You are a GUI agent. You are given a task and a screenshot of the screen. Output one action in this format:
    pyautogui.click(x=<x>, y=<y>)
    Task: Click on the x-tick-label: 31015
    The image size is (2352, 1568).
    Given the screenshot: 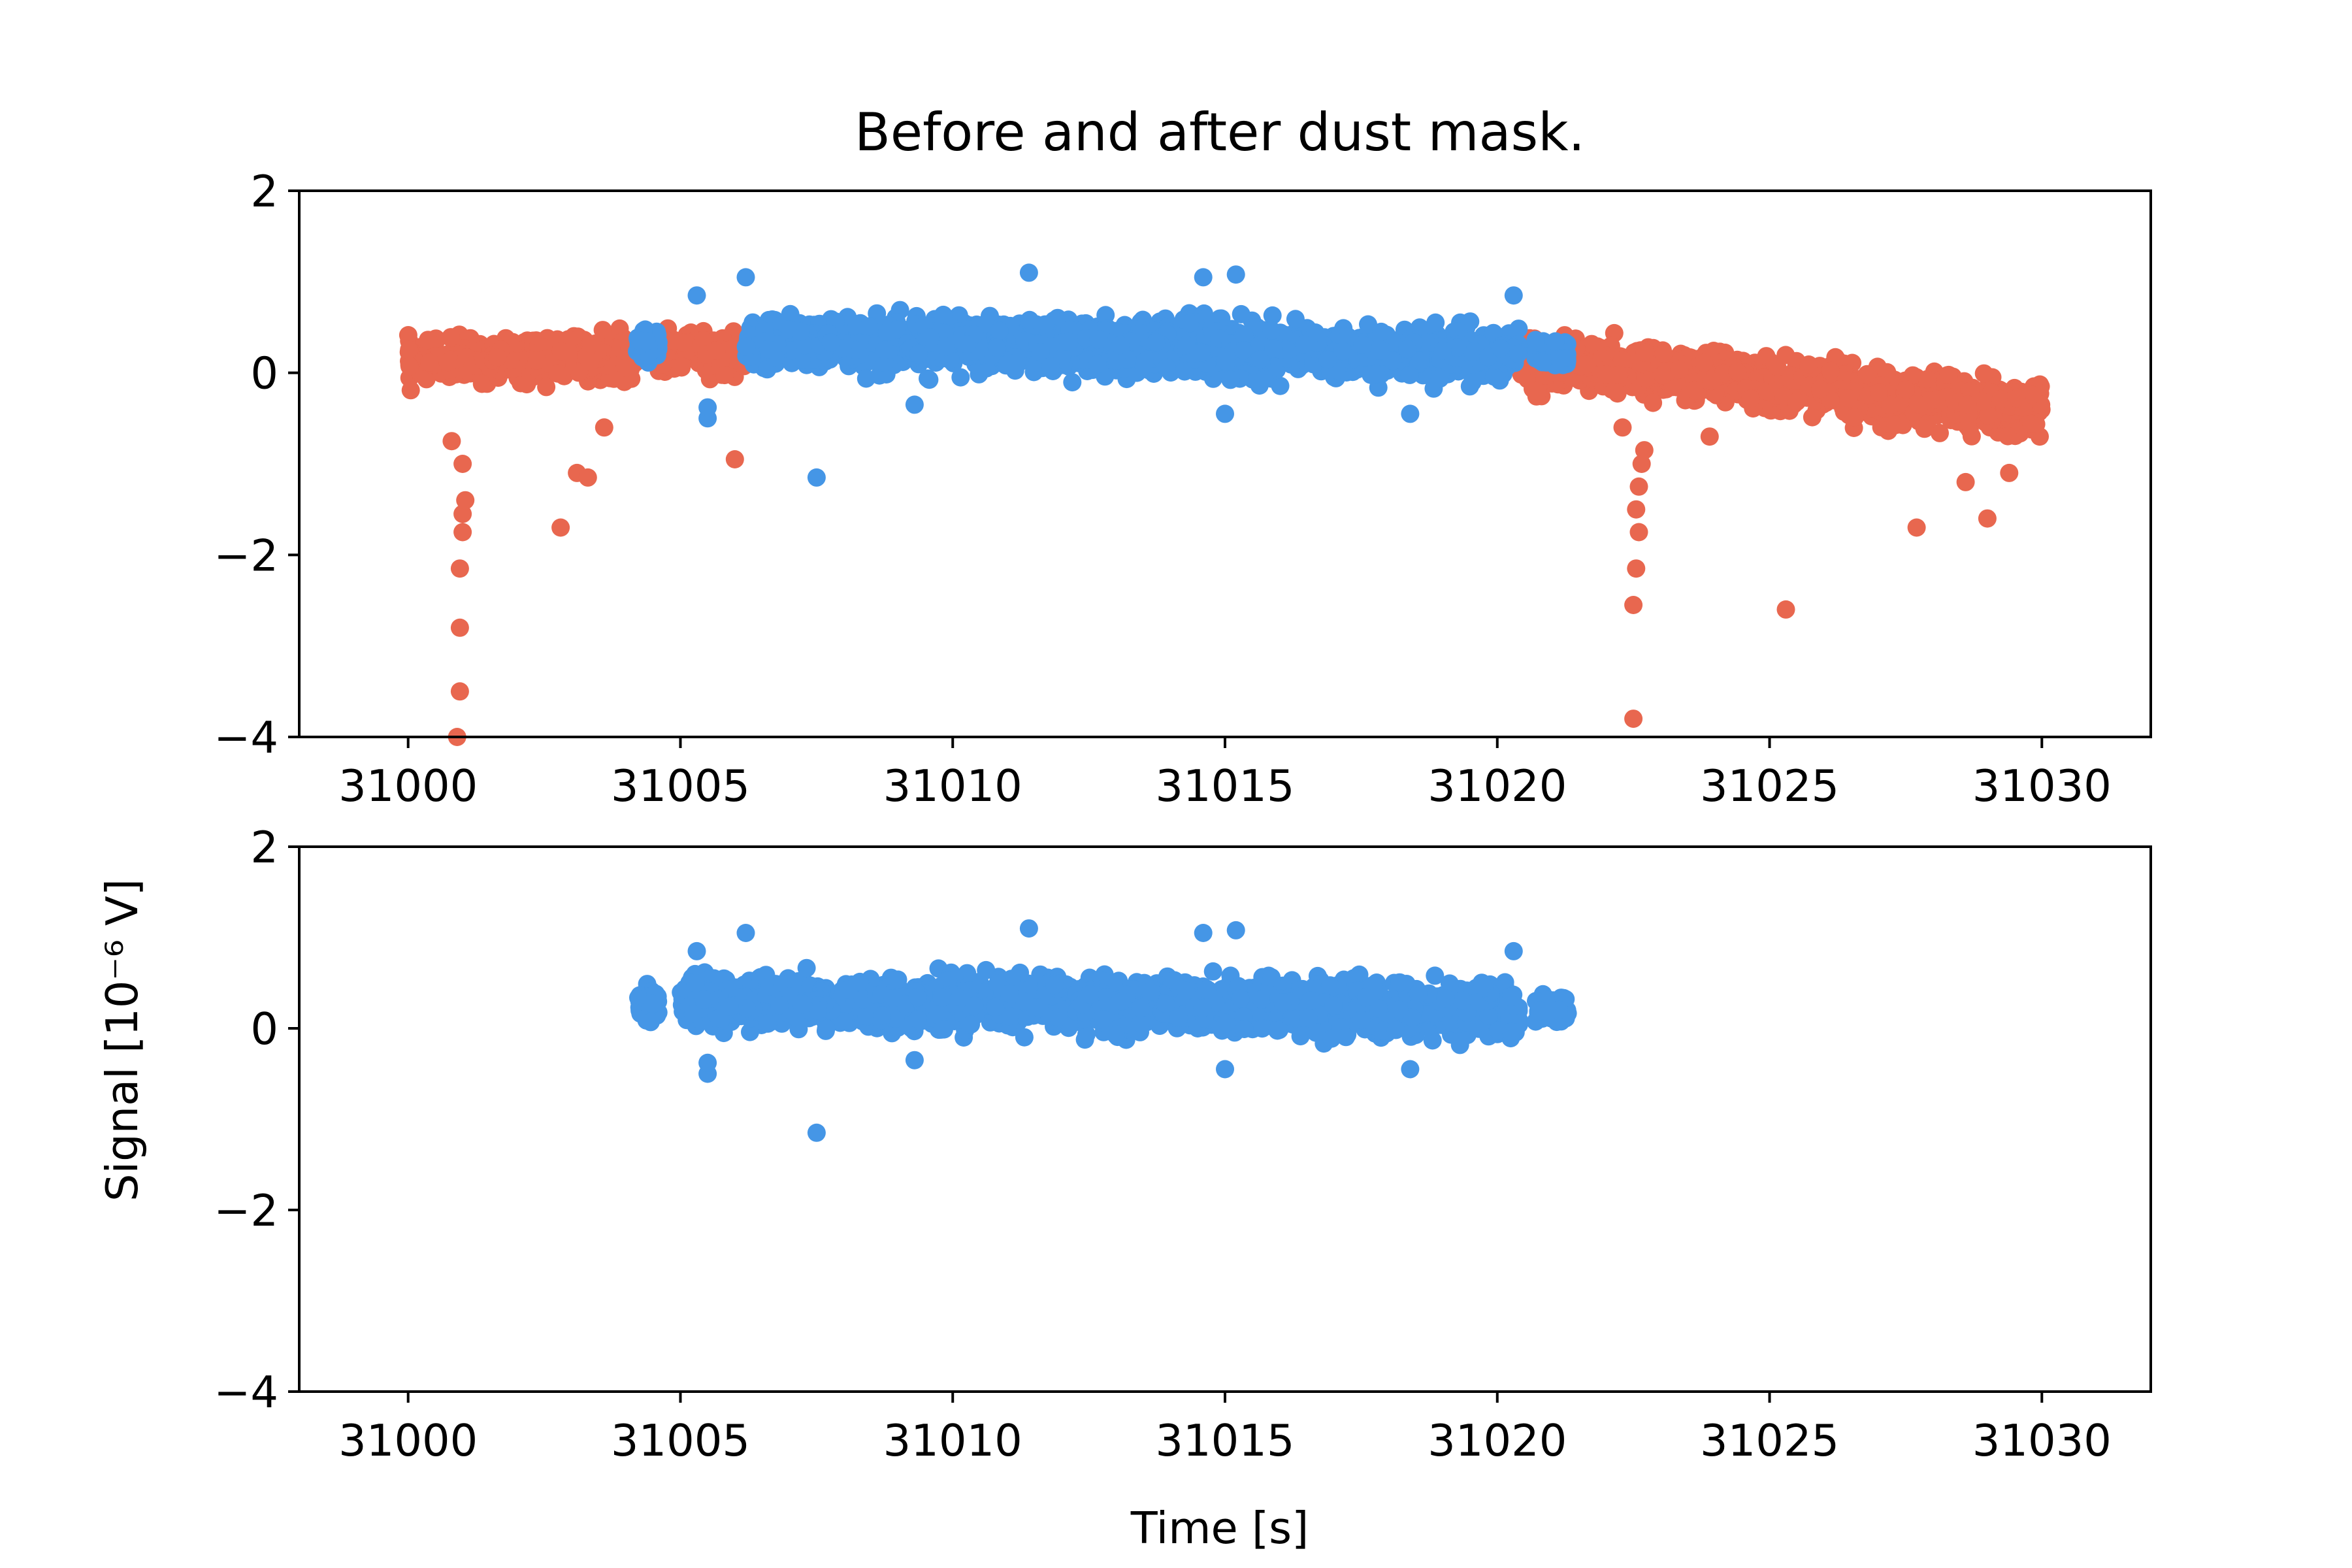 What is the action you would take?
    pyautogui.click(x=1224, y=785)
    